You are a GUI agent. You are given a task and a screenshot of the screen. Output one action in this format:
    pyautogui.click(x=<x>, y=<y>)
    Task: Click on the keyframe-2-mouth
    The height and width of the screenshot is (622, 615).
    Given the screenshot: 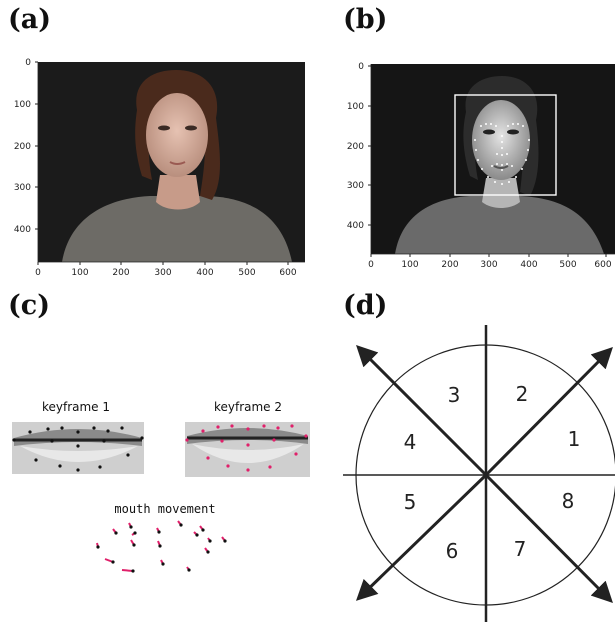 What is the action you would take?
    pyautogui.click(x=247, y=449)
    